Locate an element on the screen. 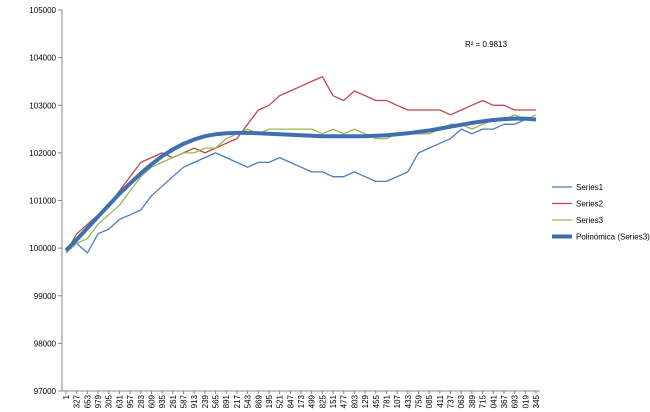 The image size is (650, 412). x-tick-label: 737 is located at coordinates (451, 401).